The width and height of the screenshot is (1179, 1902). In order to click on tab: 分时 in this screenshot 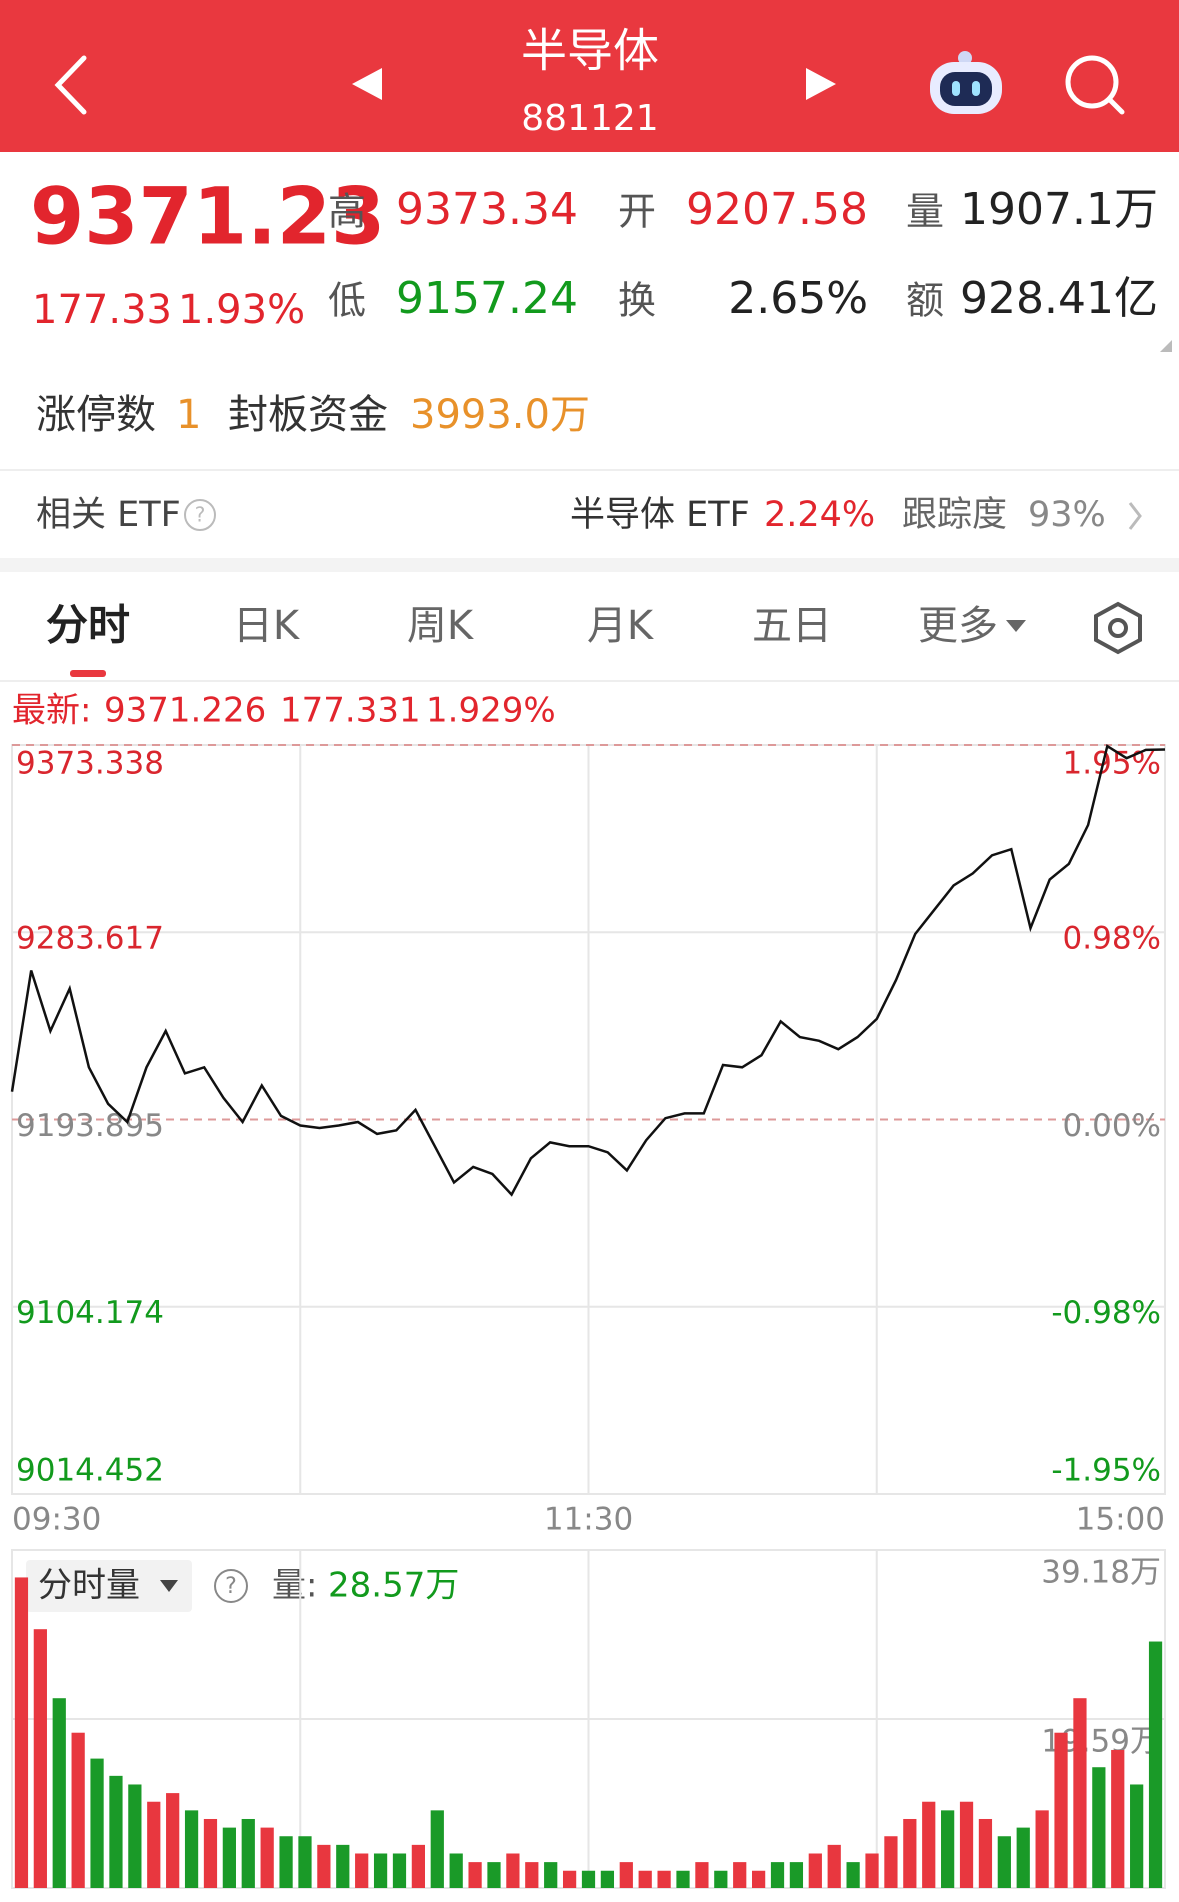, I will do `click(88, 625)`.